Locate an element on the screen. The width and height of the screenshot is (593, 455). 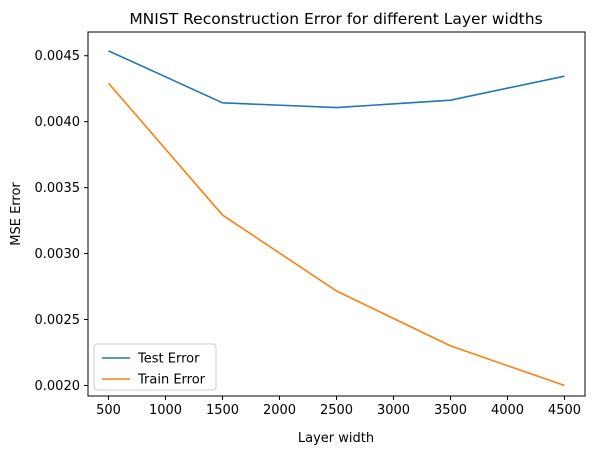
x-tick-label: 4000 is located at coordinates (507, 410).